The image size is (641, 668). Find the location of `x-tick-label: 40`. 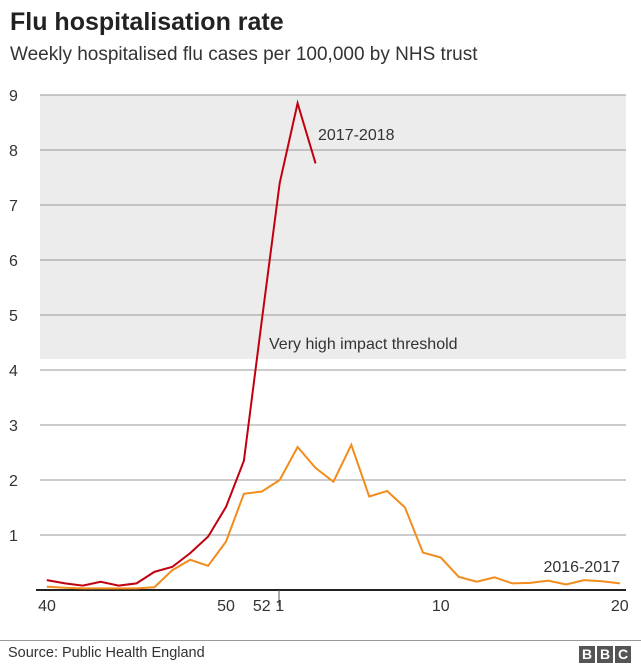

x-tick-label: 40 is located at coordinates (47, 606).